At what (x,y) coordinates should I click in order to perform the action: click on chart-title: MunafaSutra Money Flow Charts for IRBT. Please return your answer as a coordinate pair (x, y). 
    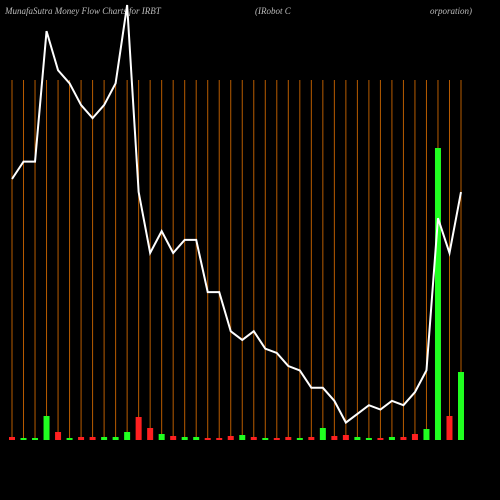
    Looking at the image, I should click on (83, 11).